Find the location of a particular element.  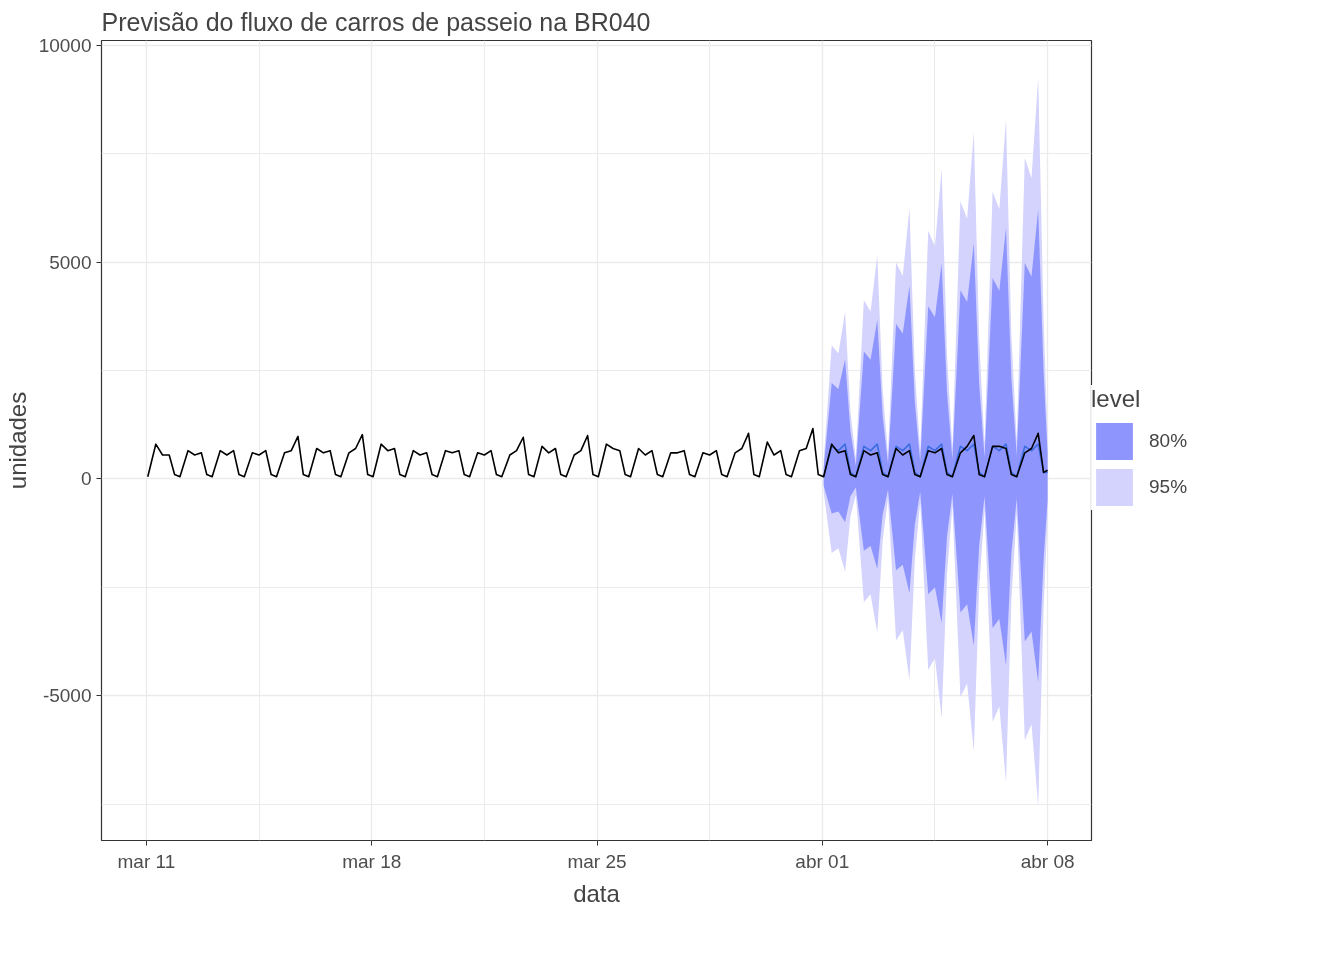

y-axis-title: unidades is located at coordinates (17, 440).